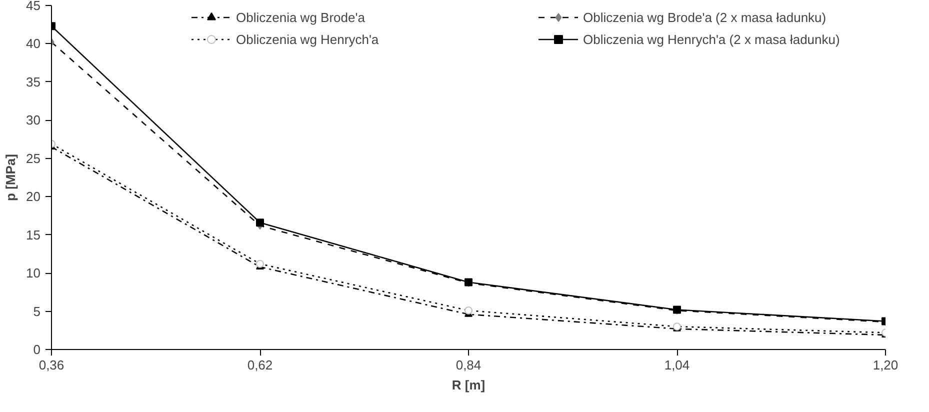 The height and width of the screenshot is (412, 929). Describe the element at coordinates (677, 365) in the screenshot. I see `x-tick-label: 1,04` at that location.